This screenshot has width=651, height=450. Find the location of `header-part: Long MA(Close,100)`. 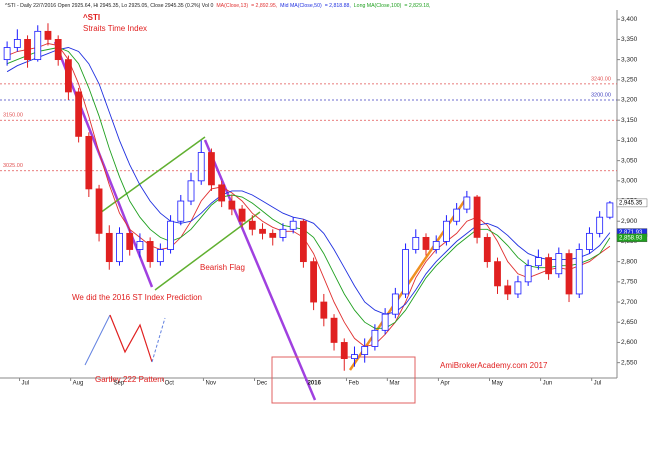

header-part: Long MA(Close,100) is located at coordinates (378, 6).